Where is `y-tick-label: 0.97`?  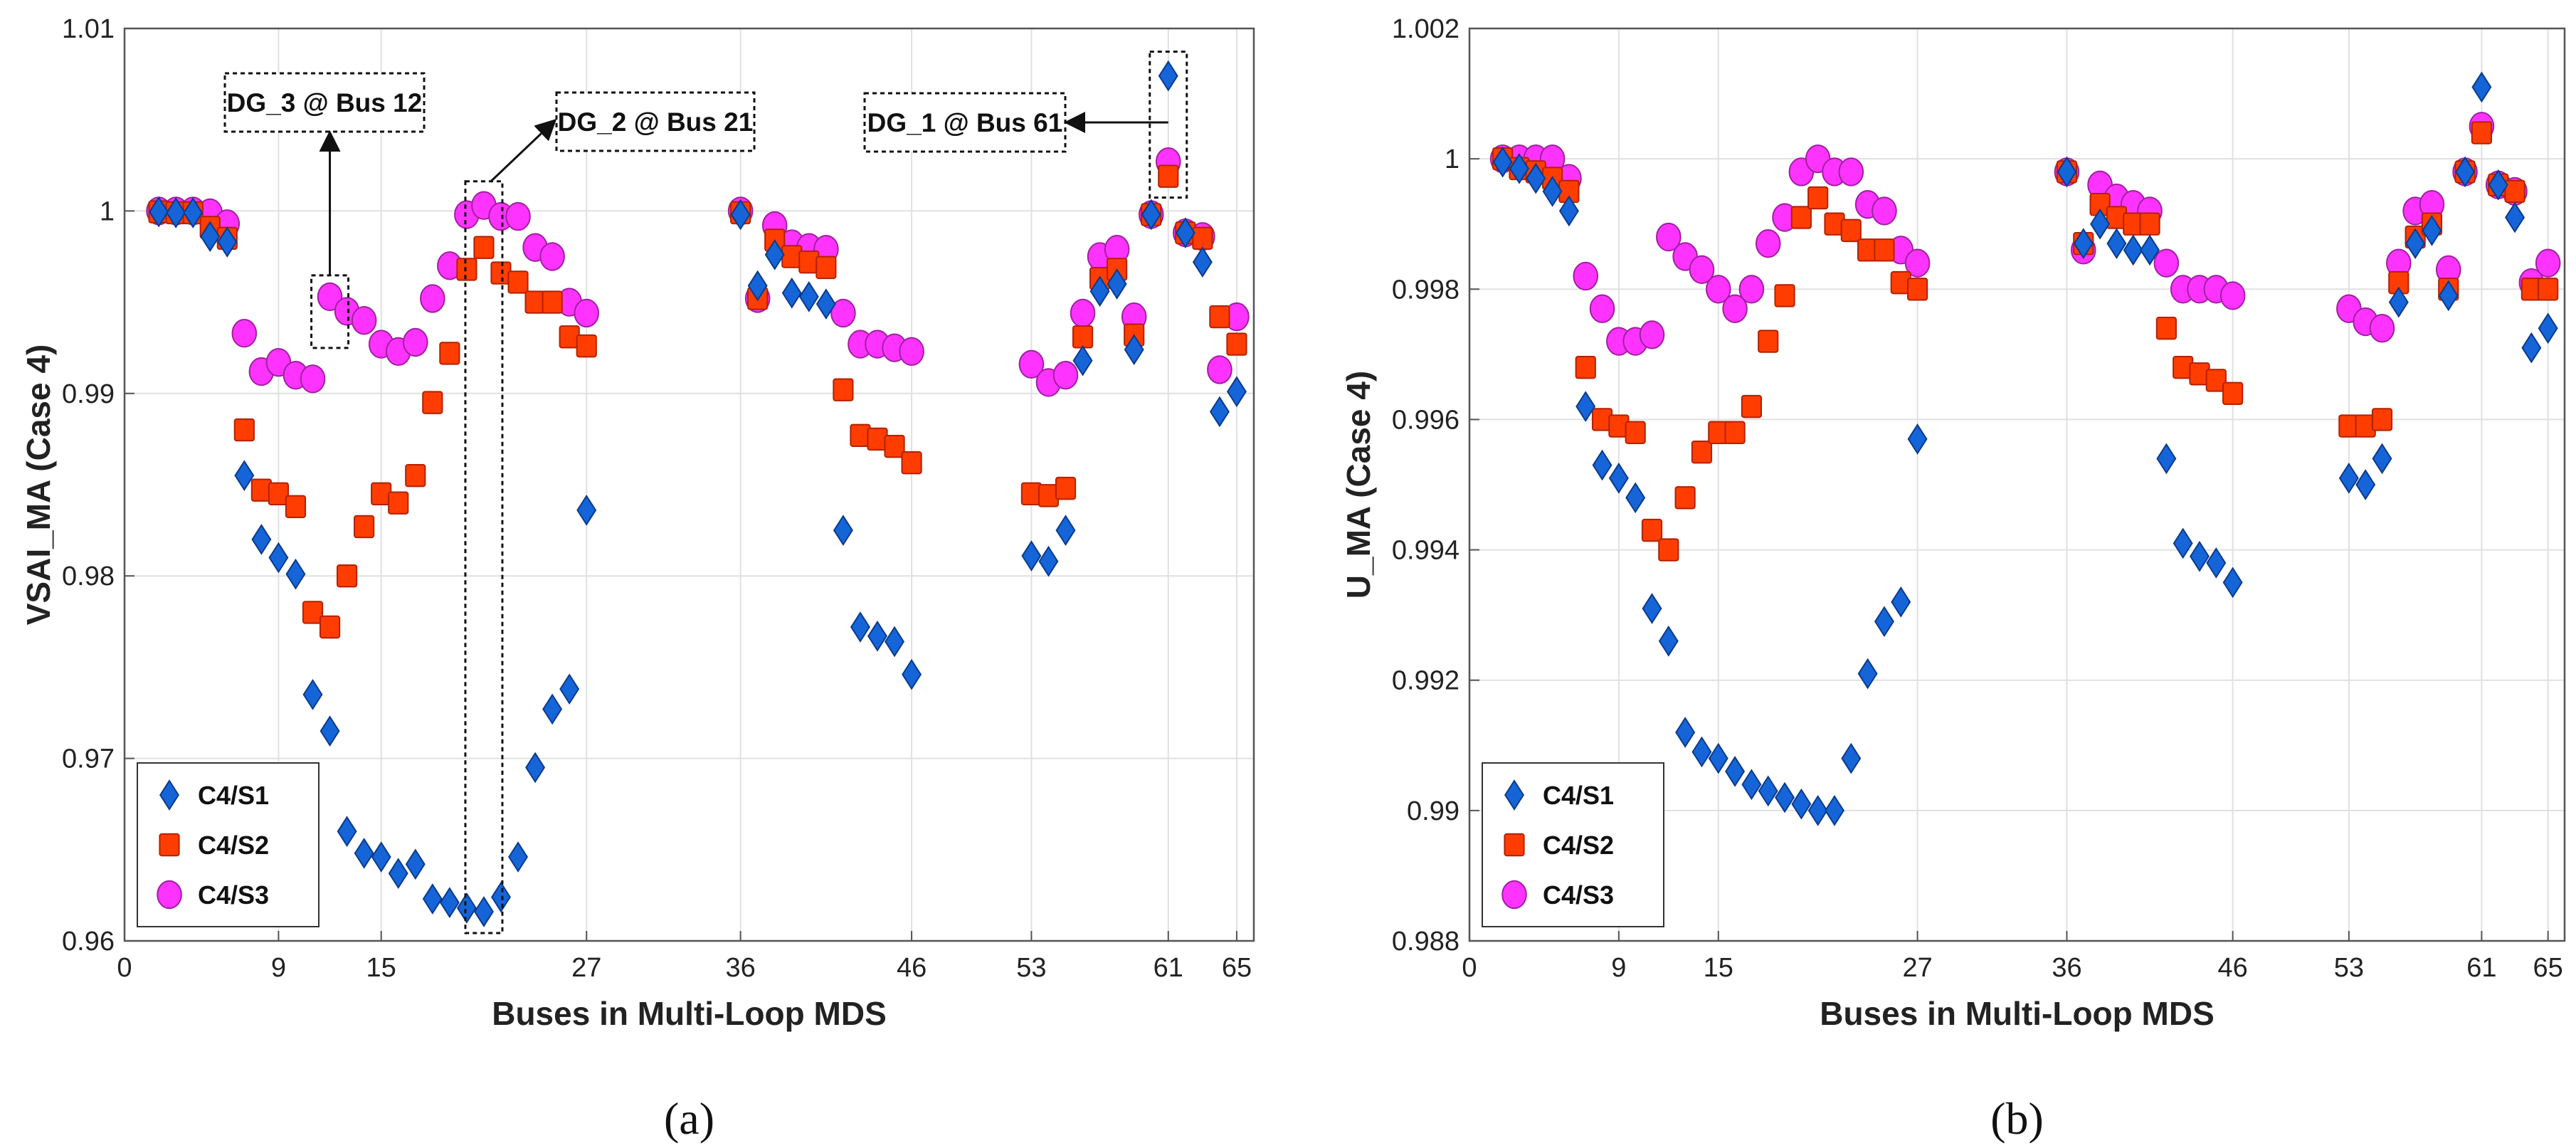 y-tick-label: 0.97 is located at coordinates (88, 759).